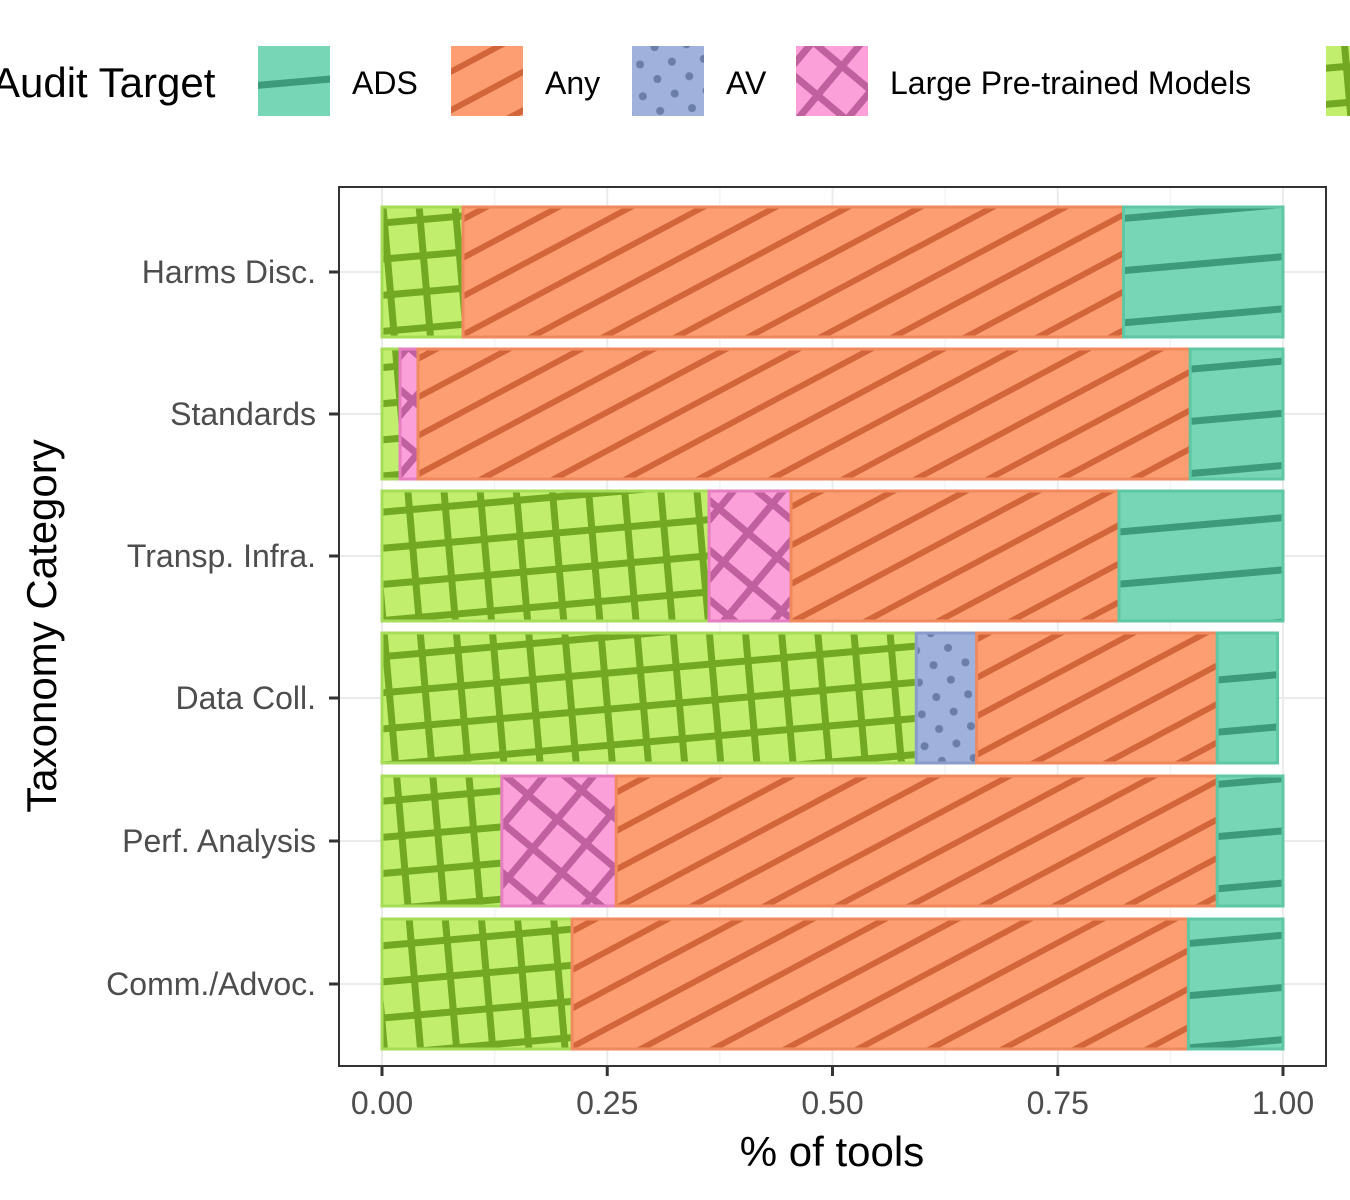  I want to click on segment-av, so click(946, 698).